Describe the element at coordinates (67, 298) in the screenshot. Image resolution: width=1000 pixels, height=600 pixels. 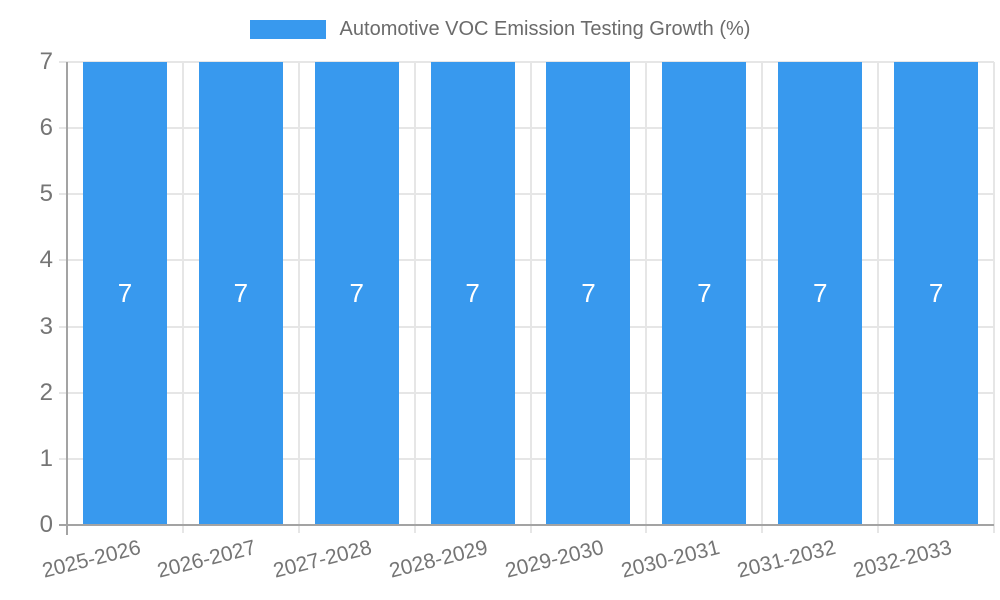
I see `y-axis-line` at that location.